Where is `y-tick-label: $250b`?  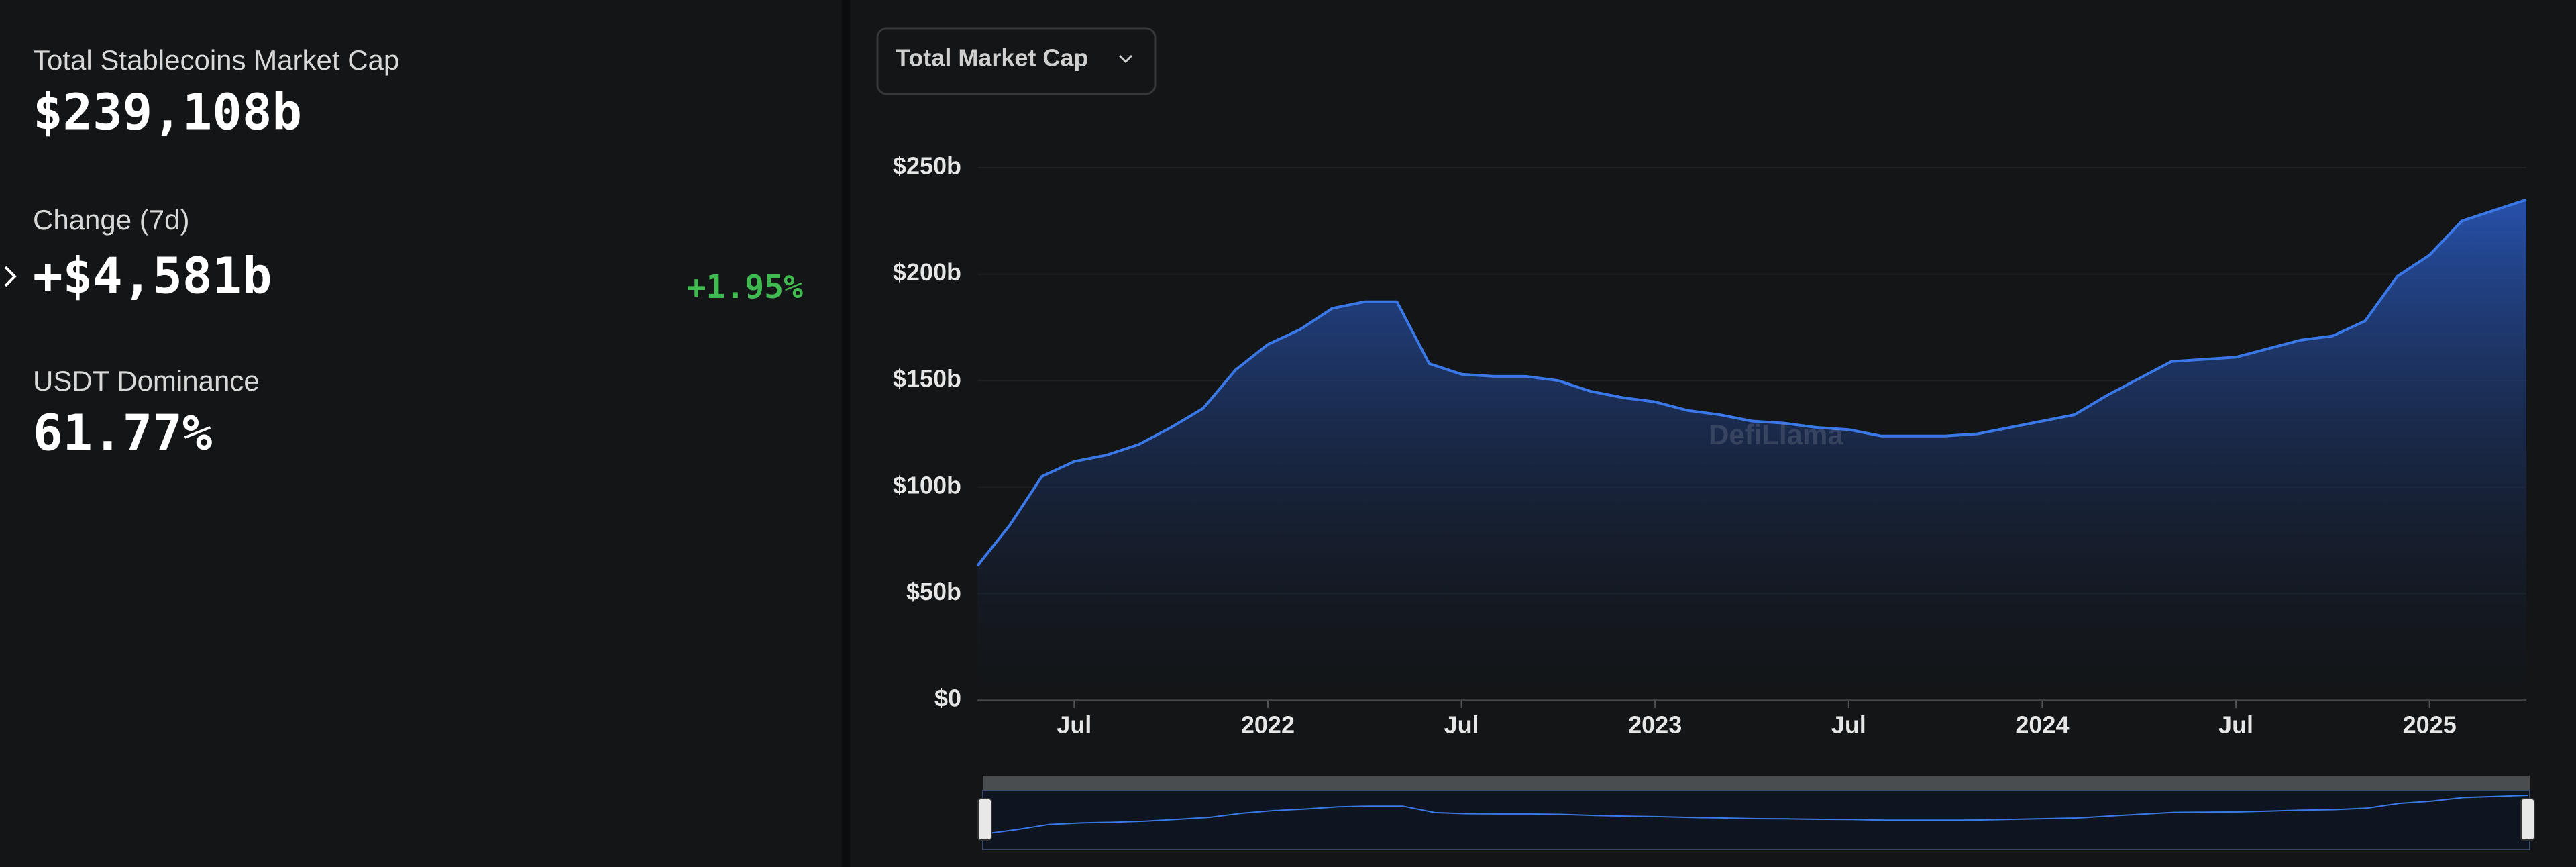 y-tick-label: $250b is located at coordinates (927, 166).